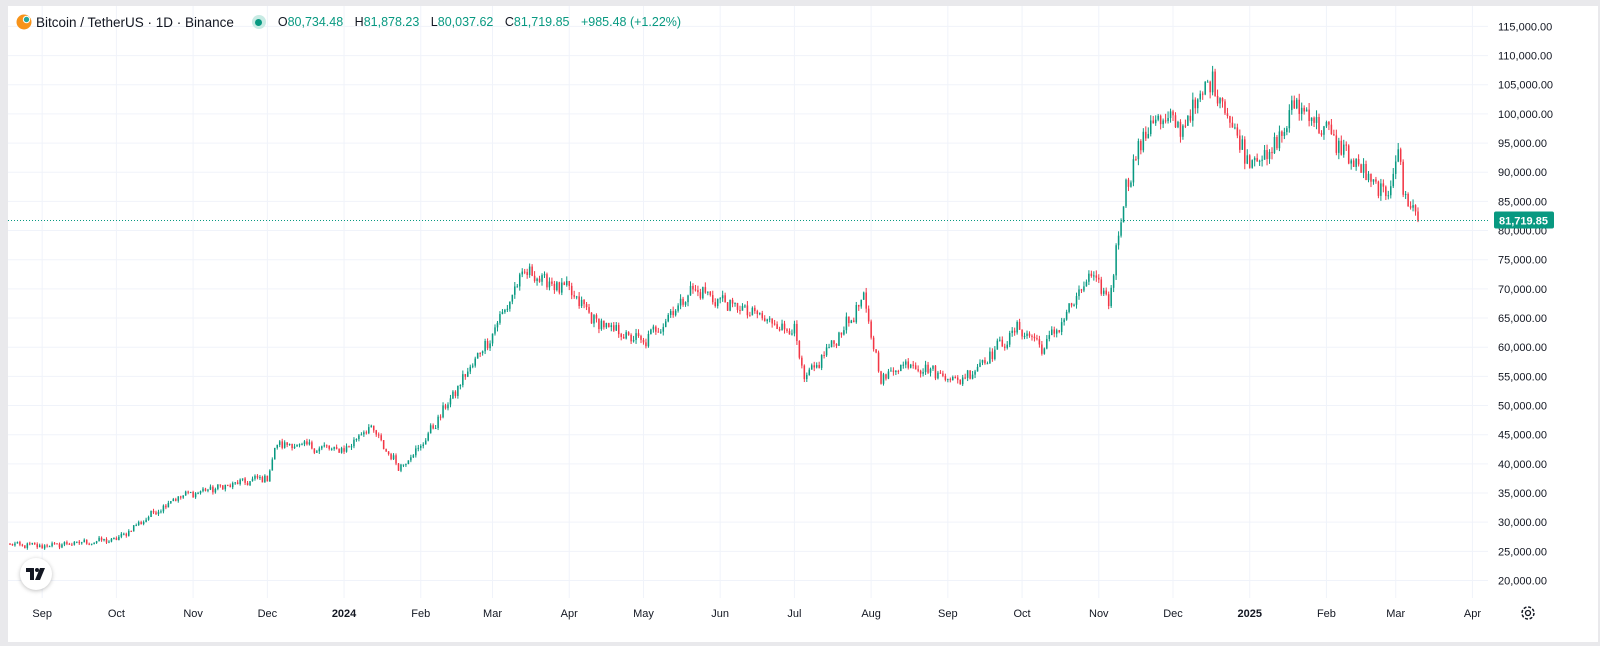 The height and width of the screenshot is (646, 1600). What do you see at coordinates (1524, 220) in the screenshot?
I see `last-price-badge` at bounding box center [1524, 220].